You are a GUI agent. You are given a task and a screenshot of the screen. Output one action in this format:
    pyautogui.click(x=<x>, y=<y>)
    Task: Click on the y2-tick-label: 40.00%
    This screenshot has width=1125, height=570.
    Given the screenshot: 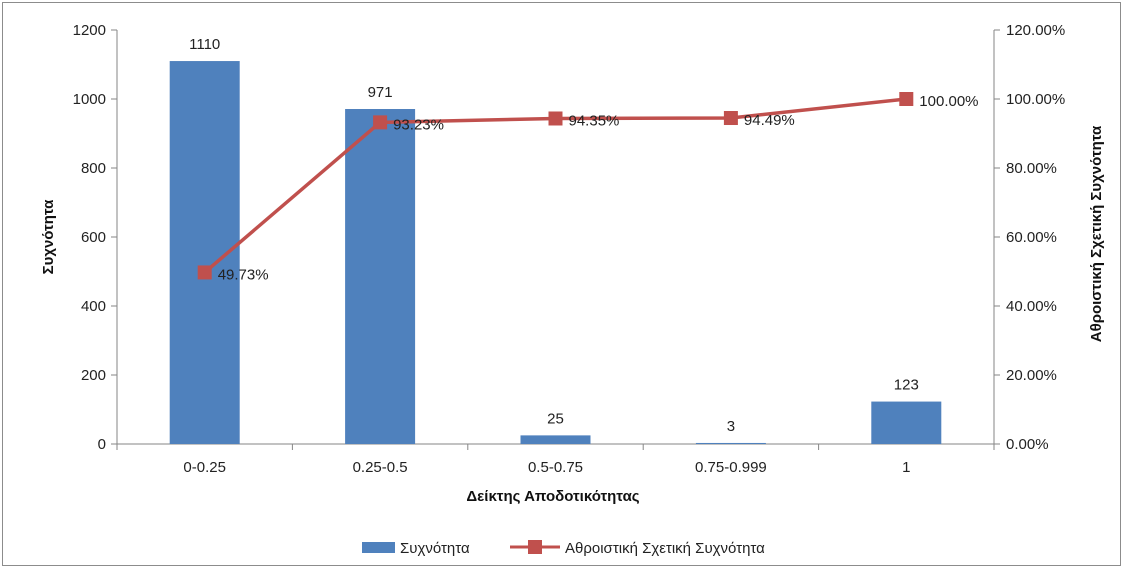 What is the action you would take?
    pyautogui.click(x=1031, y=306)
    